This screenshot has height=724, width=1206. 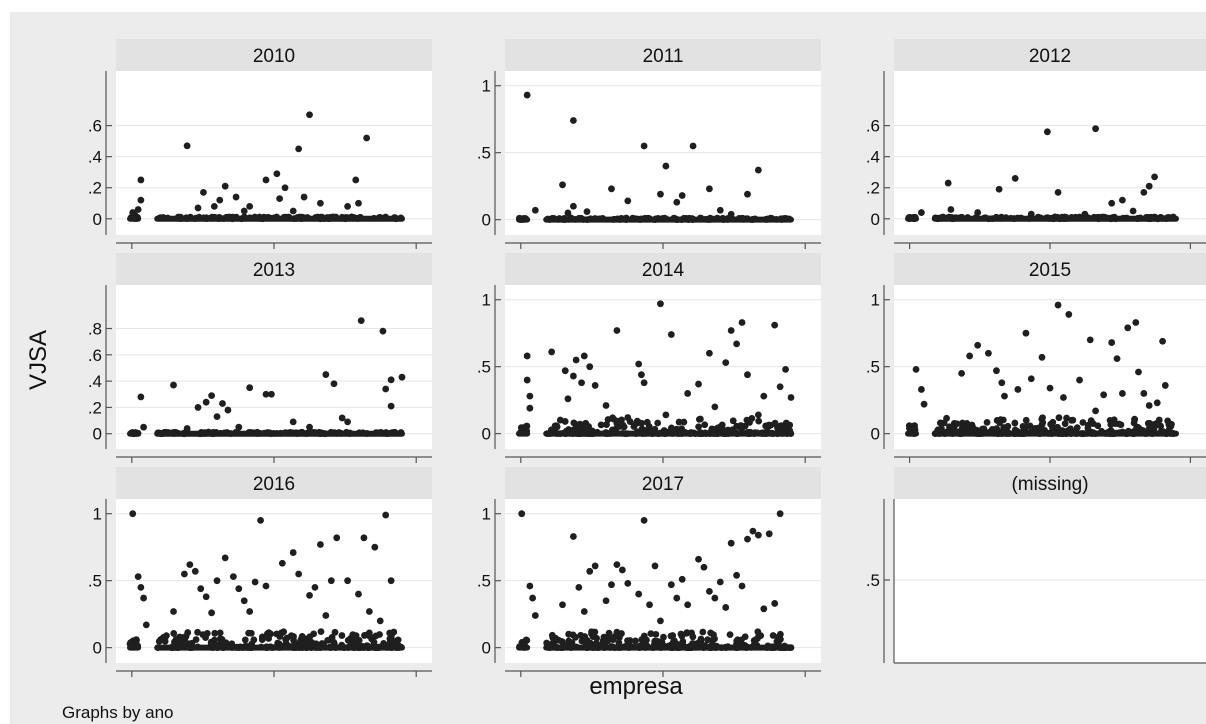 I want to click on y-tick-label-2013: .6, so click(x=95, y=355).